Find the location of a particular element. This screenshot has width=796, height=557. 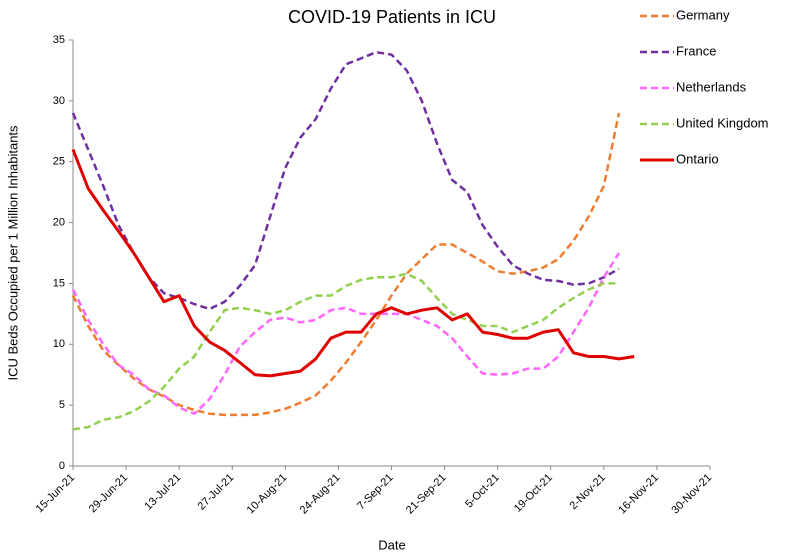

x-tick-label: 29-Jun-21 is located at coordinates (109, 494).